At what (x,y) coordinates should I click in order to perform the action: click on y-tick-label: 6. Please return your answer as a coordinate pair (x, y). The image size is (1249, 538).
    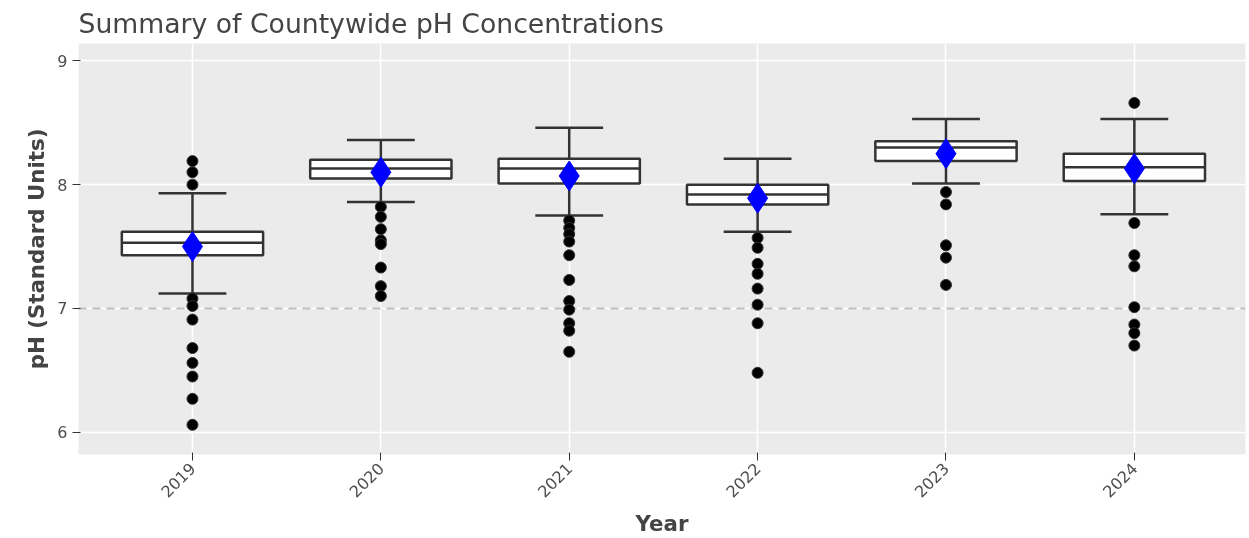
    Looking at the image, I should click on (62, 433).